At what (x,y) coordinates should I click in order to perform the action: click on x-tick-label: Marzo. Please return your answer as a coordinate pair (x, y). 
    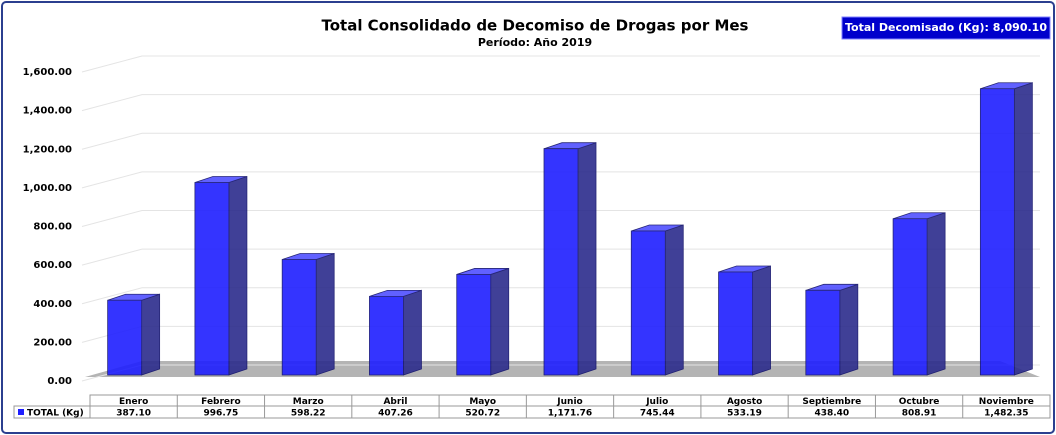
    Looking at the image, I should click on (308, 402).